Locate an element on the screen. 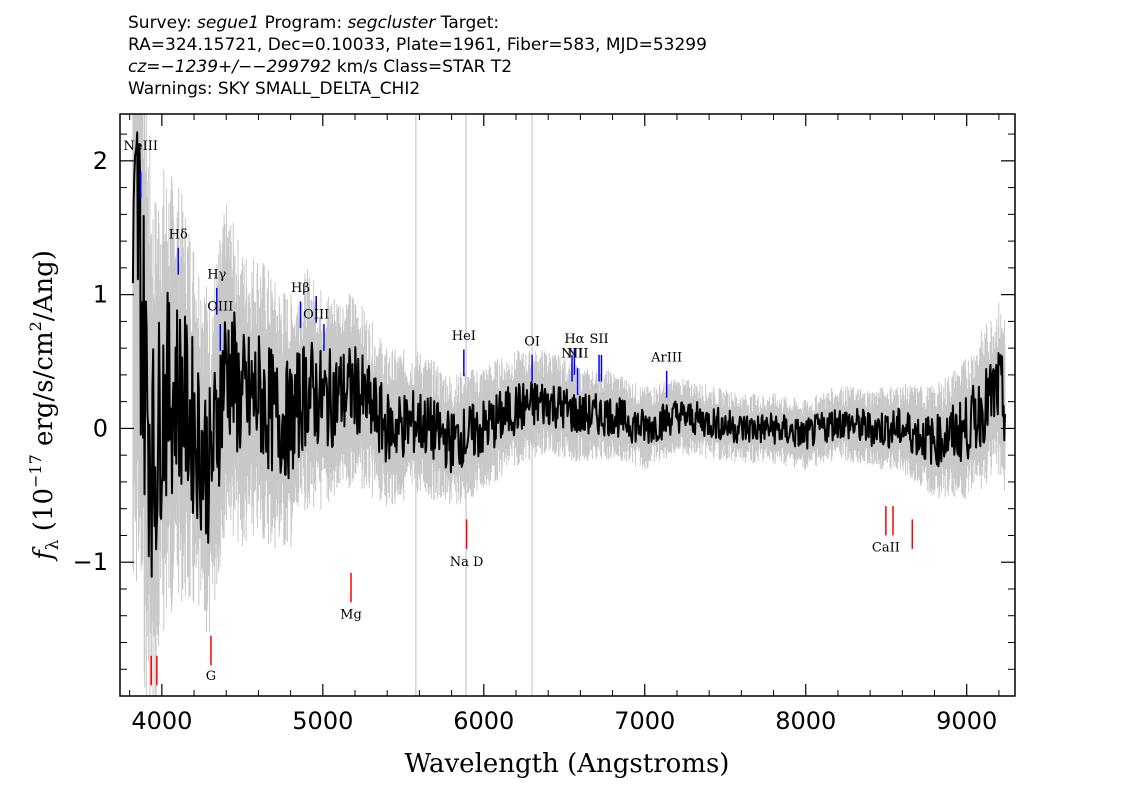 Image resolution: width=1134 pixels, height=810 pixels. line-label: Hα is located at coordinates (574, 339).